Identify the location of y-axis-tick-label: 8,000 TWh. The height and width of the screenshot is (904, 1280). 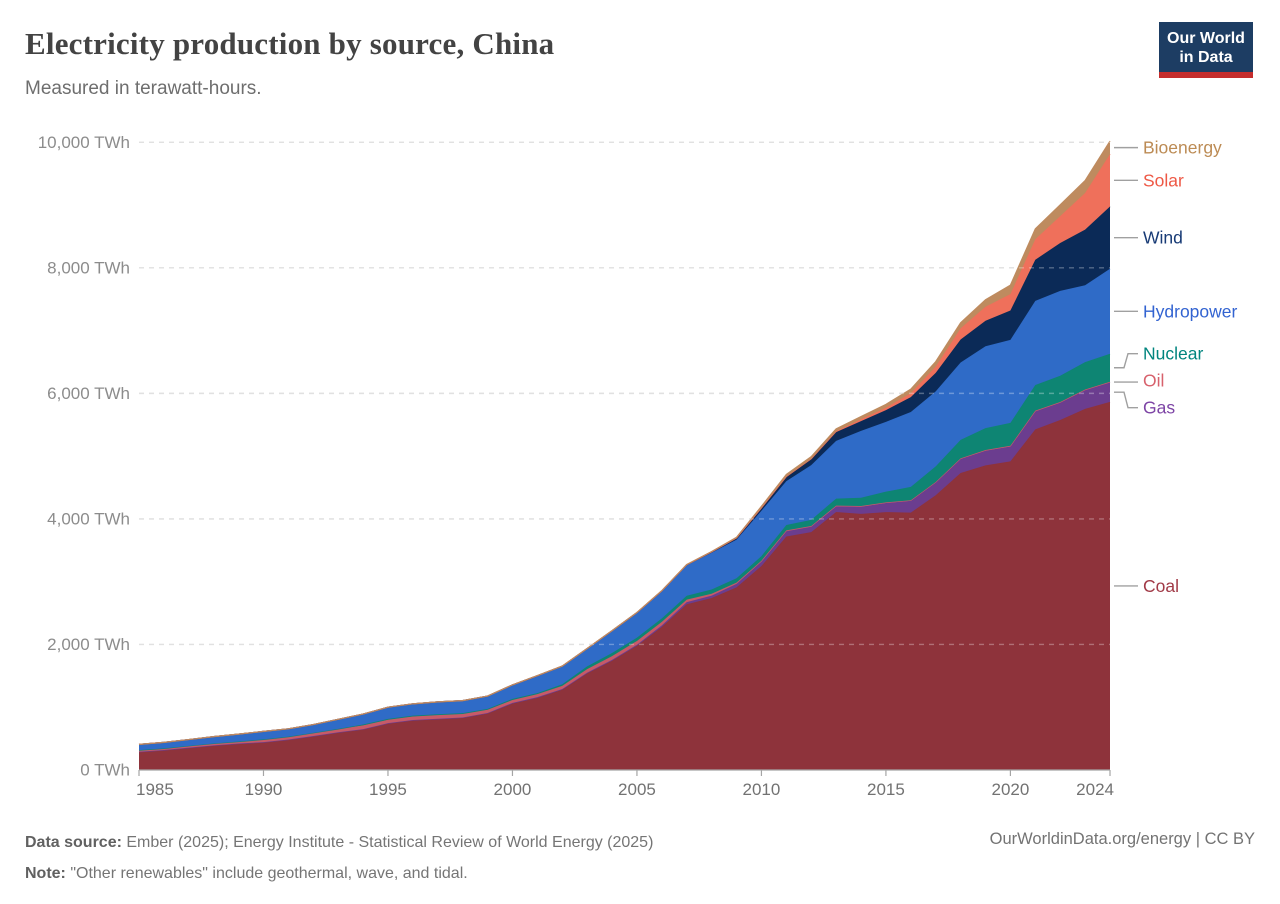
(88, 267).